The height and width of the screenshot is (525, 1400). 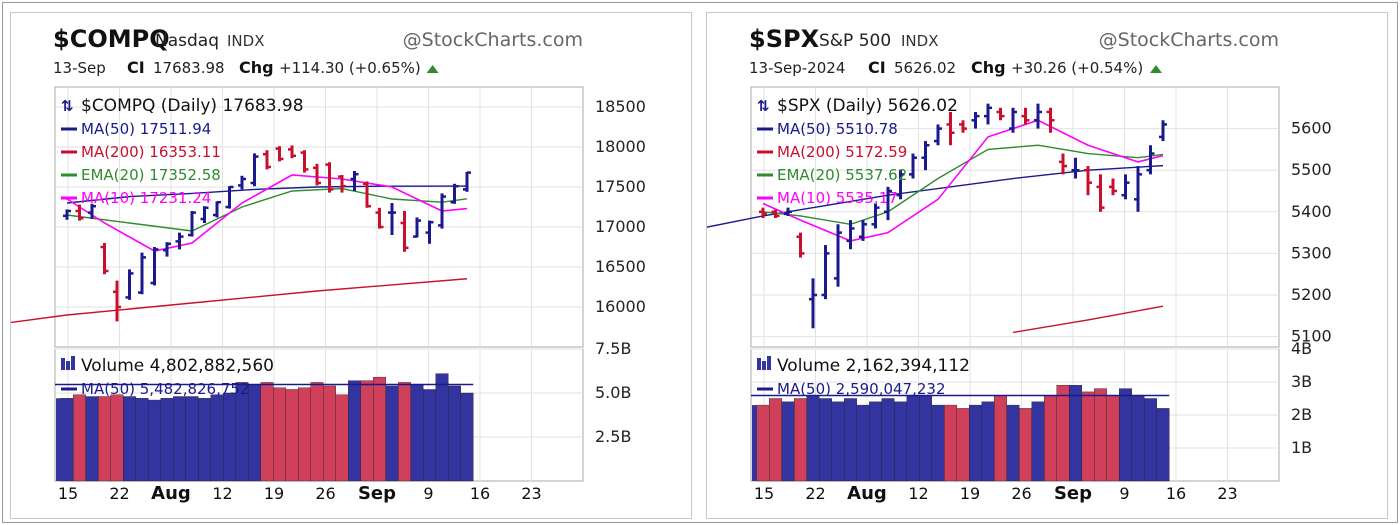 What do you see at coordinates (432, 69) in the screenshot?
I see `up-arrow-icon` at bounding box center [432, 69].